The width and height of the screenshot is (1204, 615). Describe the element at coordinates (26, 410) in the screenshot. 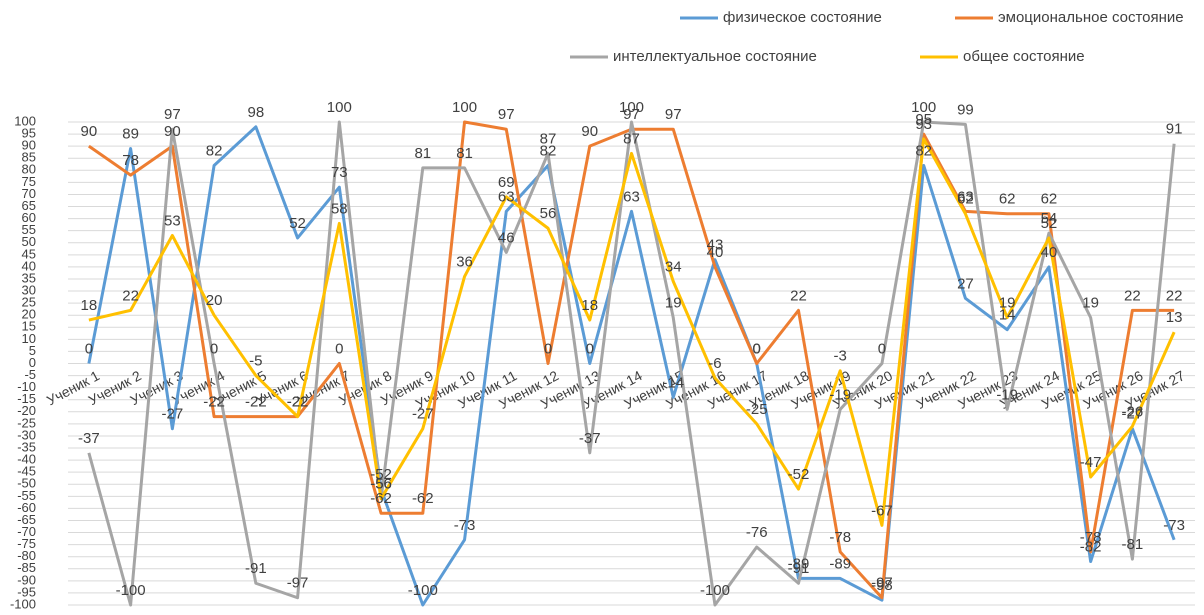

I see `y-tick-label: -20` at that location.